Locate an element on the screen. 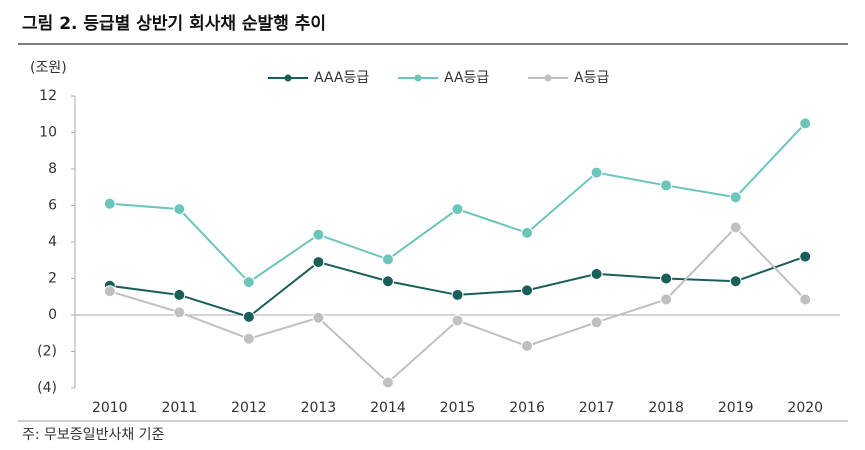 Image resolution: width=865 pixels, height=450 pixels. y-tick-label: 12 is located at coordinates (48, 96).